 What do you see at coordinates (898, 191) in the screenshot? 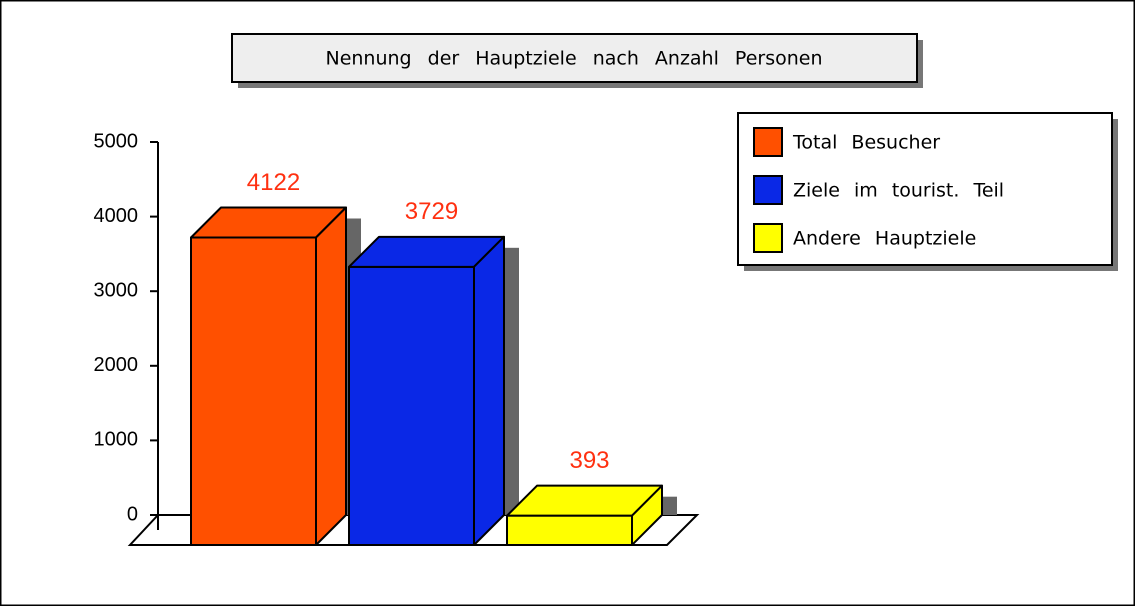
I see `legend-label: Ziele im tourist. Teil` at bounding box center [898, 191].